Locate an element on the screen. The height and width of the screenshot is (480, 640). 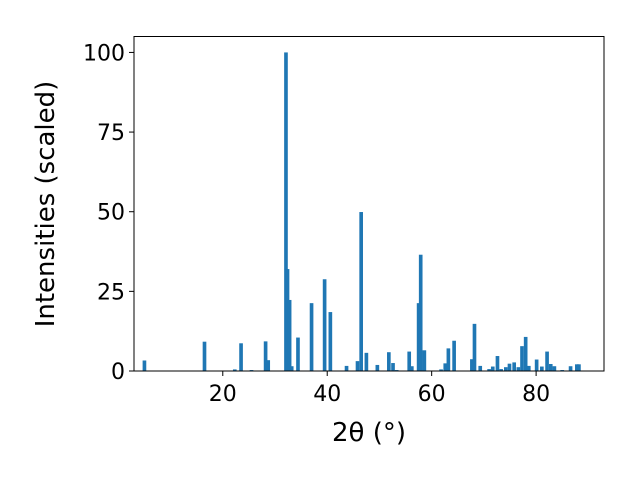
x-ticks-group: 20 40 60 80 is located at coordinates (379, 389).